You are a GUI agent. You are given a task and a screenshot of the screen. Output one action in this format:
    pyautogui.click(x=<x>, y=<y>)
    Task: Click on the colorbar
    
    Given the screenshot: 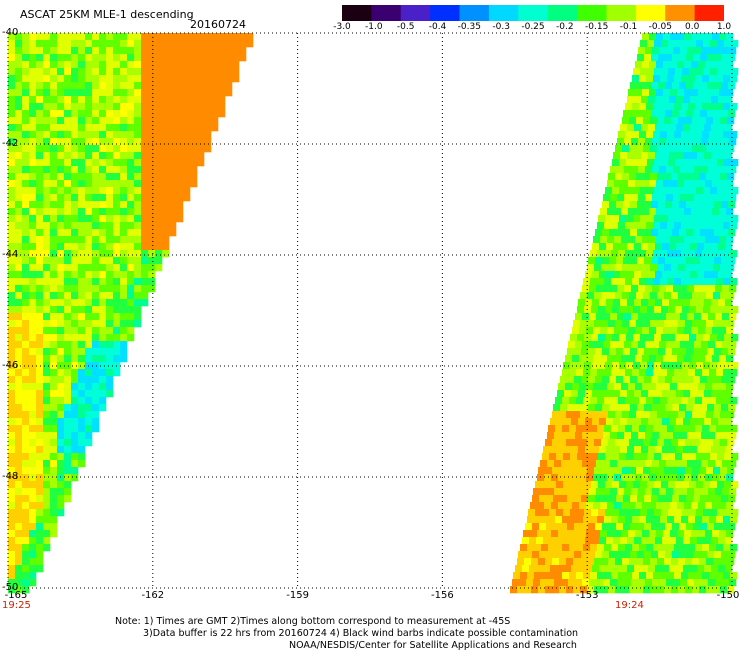 What is the action you would take?
    pyautogui.click(x=533, y=13)
    